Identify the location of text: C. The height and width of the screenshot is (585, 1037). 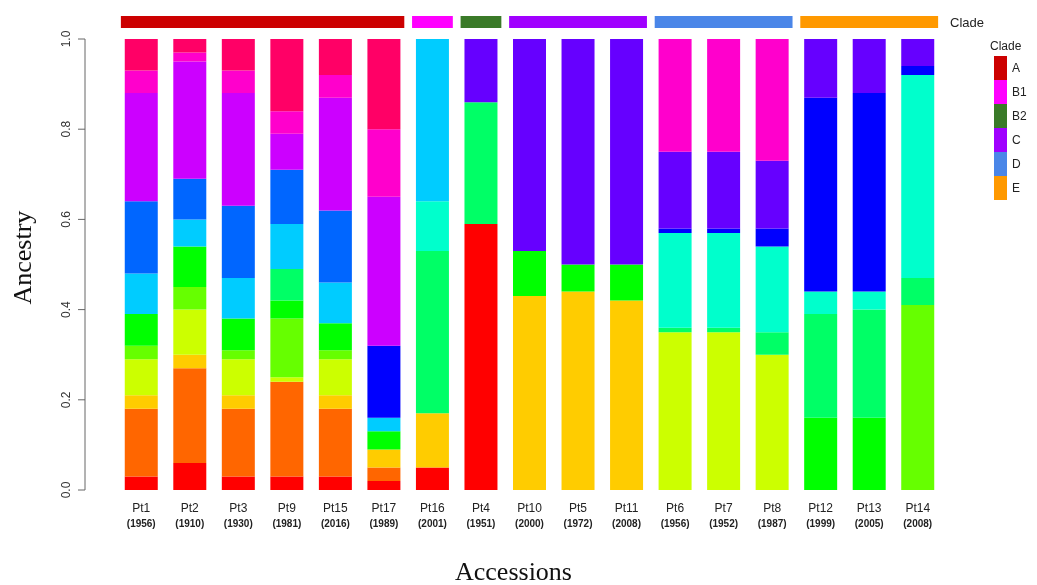
(1016, 140).